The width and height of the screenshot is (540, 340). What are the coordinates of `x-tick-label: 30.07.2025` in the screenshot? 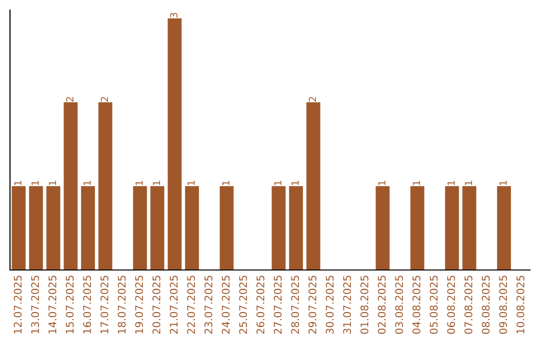 It's located at (330, 305).